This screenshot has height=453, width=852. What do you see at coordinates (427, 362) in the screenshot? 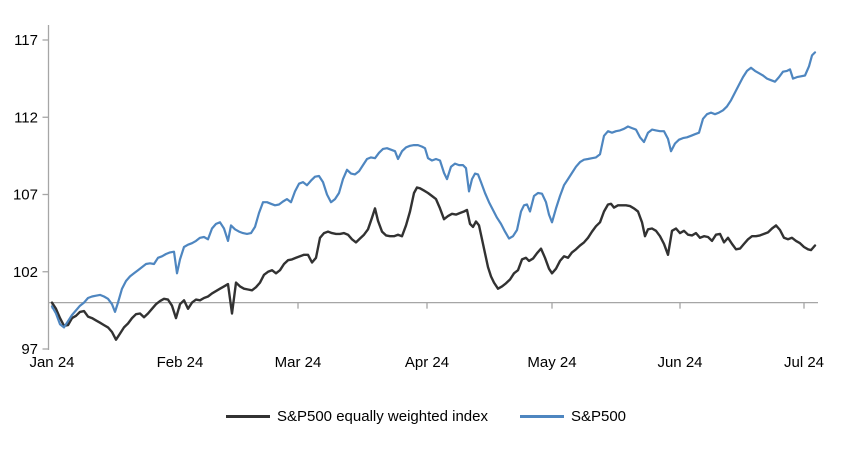
I see `x-tick-label: Apr 24` at bounding box center [427, 362].